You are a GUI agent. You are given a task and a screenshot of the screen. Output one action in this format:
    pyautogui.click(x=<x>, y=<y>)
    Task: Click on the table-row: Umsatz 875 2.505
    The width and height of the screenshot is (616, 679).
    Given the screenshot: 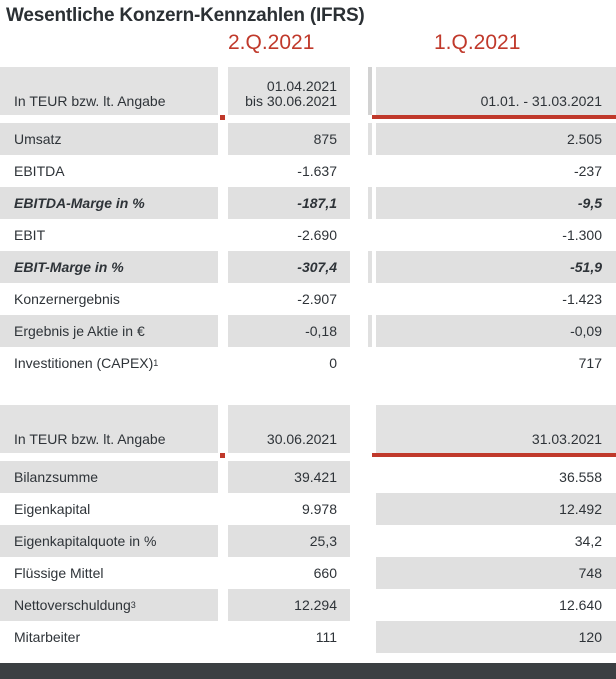 What is the action you would take?
    pyautogui.click(x=308, y=139)
    